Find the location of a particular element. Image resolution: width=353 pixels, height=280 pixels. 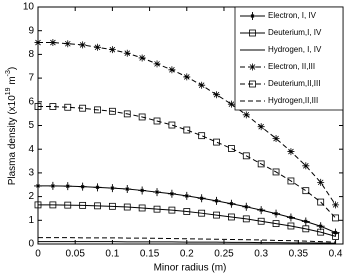

y-axis-label-part: m is located at coordinates (12, 81).